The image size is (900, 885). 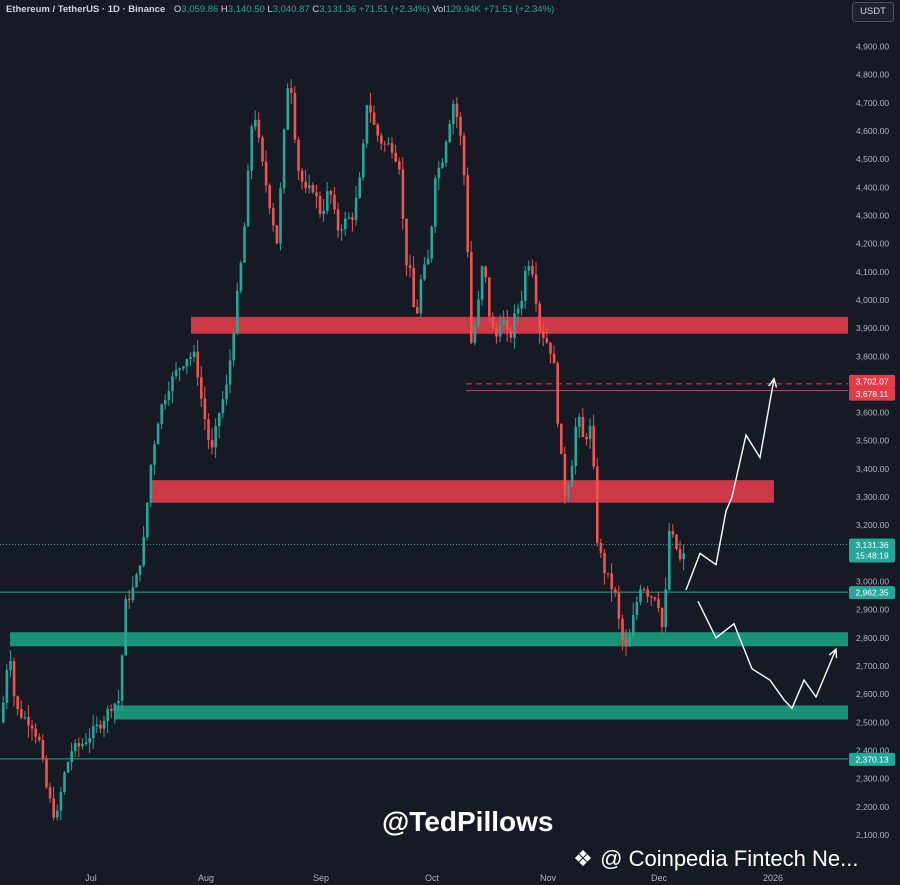 I want to click on y-tick-label: 3,600.00, so click(x=872, y=413).